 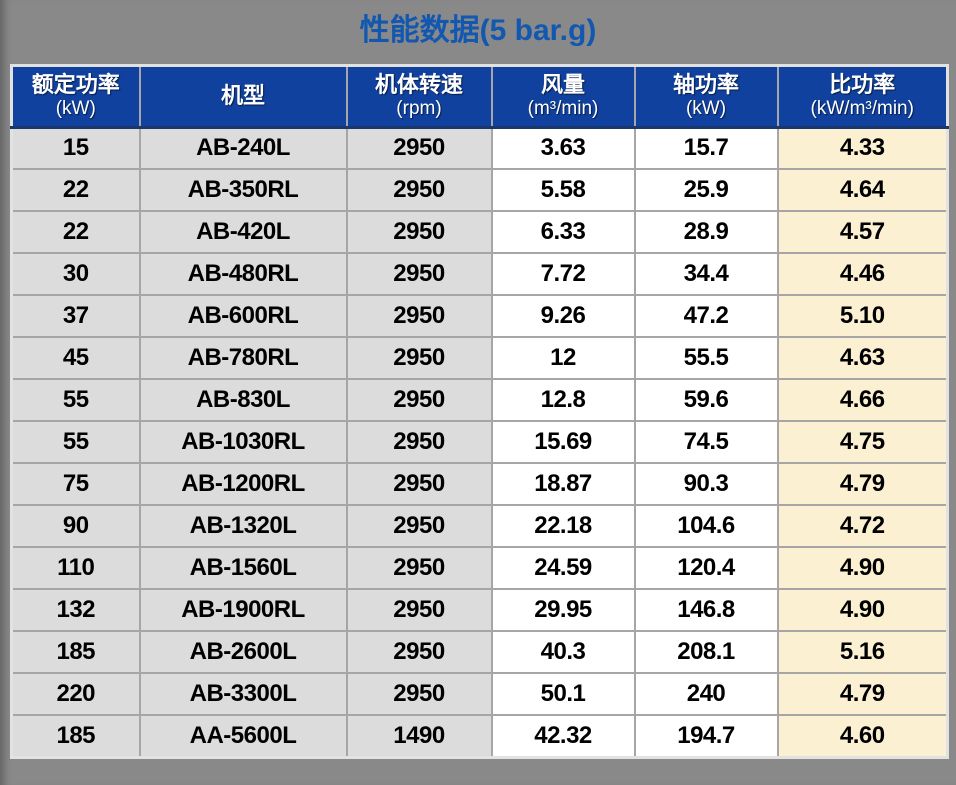 What do you see at coordinates (862, 484) in the screenshot?
I see `cell-specific_power: 4.79` at bounding box center [862, 484].